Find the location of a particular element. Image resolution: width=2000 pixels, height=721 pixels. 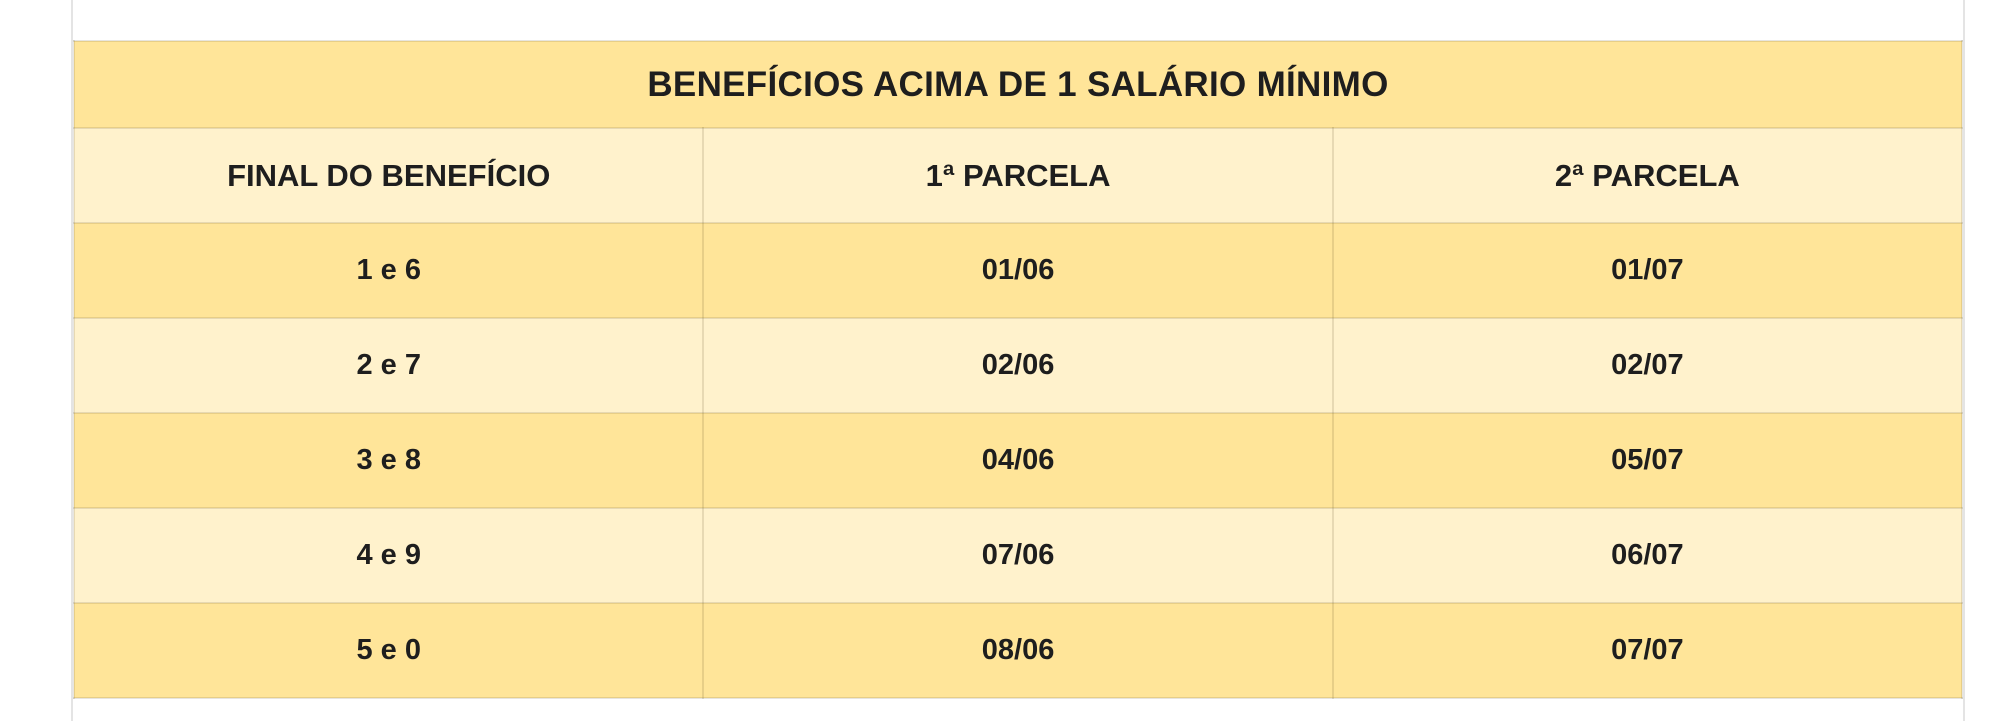

table-cell: 04/06 is located at coordinates (1018, 460).